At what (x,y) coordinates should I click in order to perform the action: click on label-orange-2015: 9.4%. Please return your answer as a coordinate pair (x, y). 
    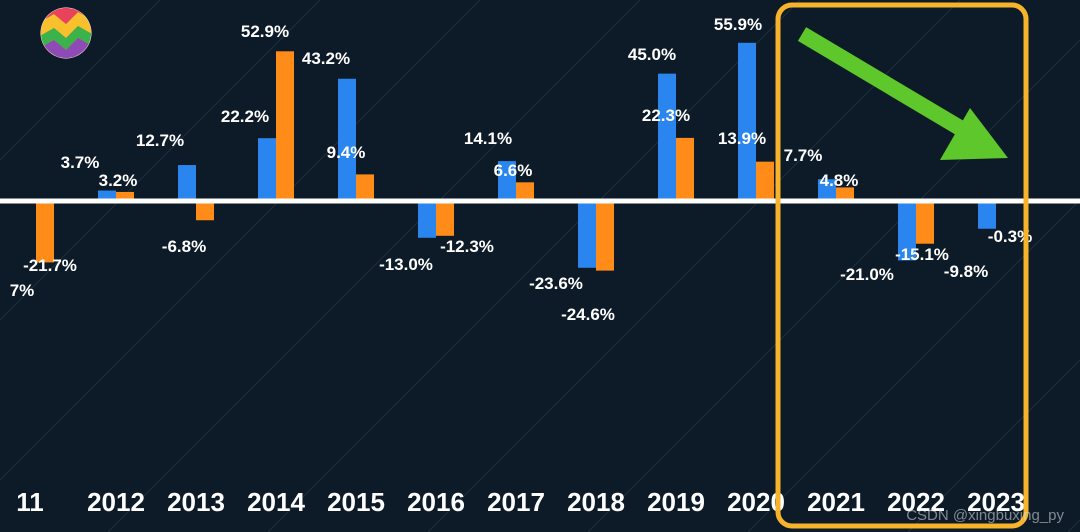
    Looking at the image, I should click on (346, 152).